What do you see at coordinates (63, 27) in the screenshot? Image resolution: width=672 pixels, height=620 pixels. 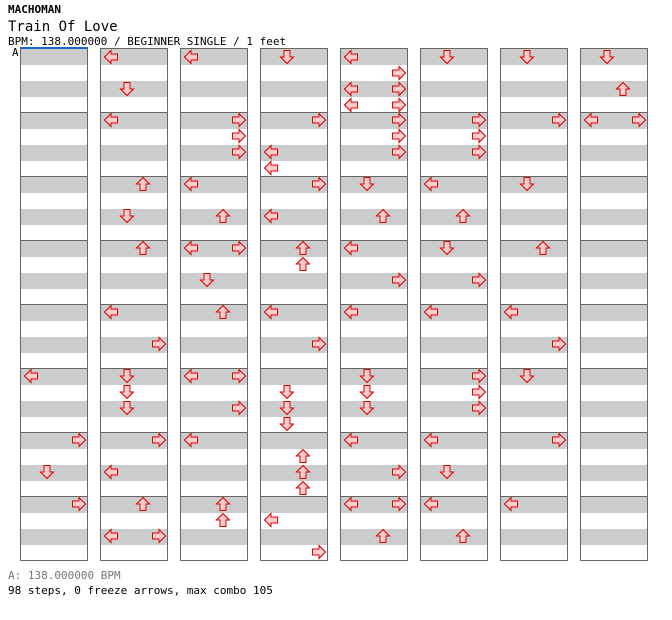 I see `song-title: Train Of Love` at bounding box center [63, 27].